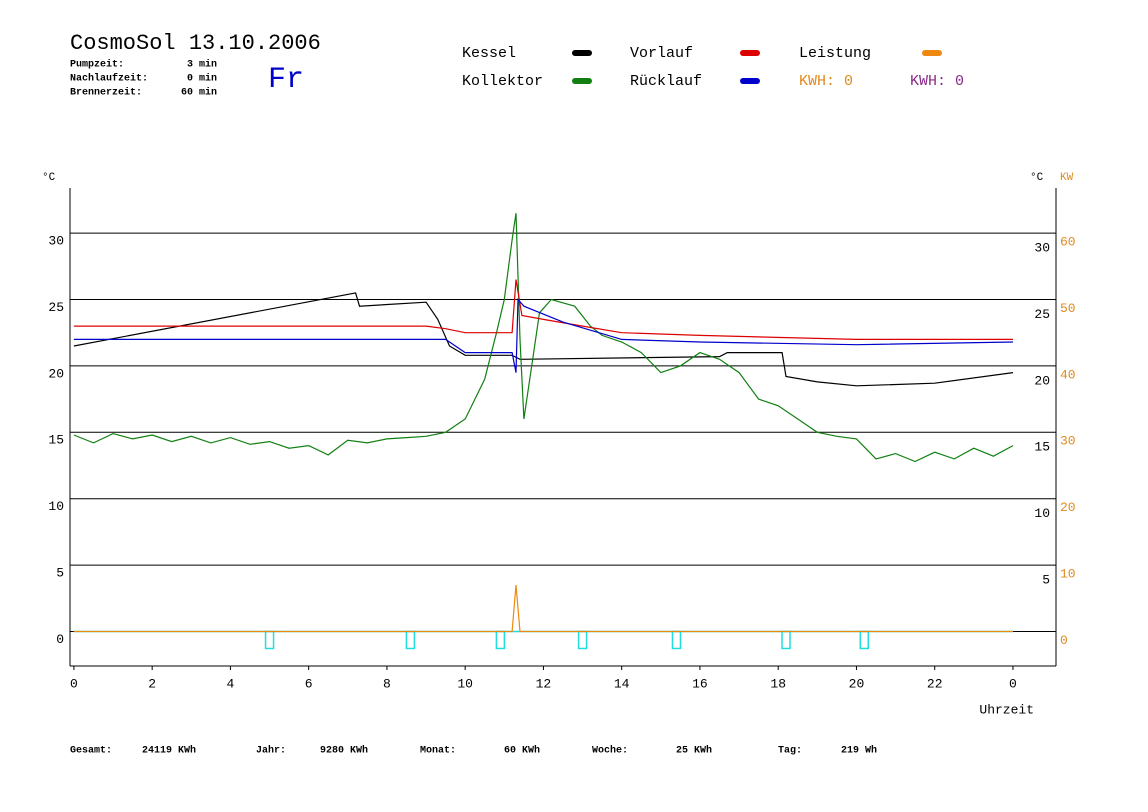  Describe the element at coordinates (1006, 709) in the screenshot. I see `x-label: Uhrzeit` at that location.